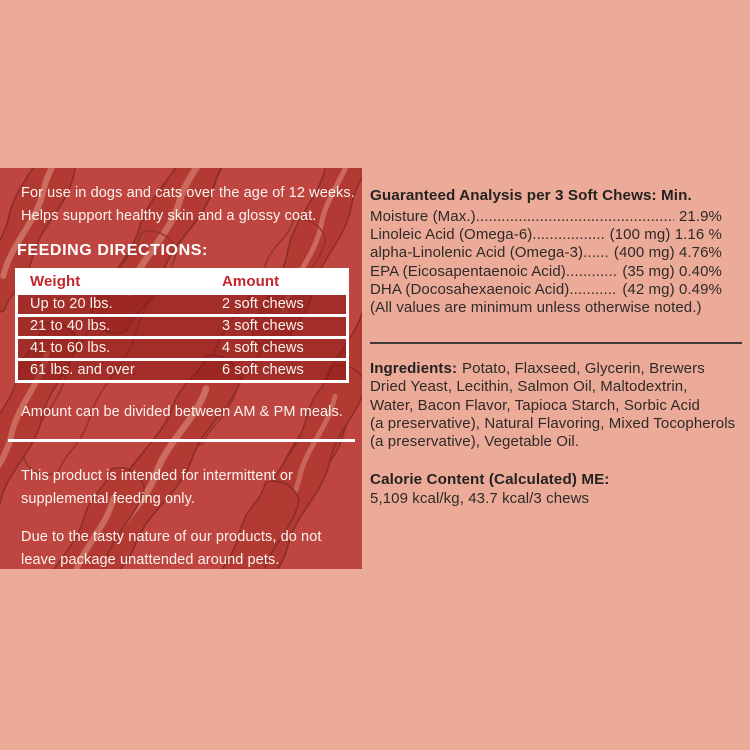  What do you see at coordinates (71, 304) in the screenshot?
I see `weight-cell: Up to 20 lbs.` at bounding box center [71, 304].